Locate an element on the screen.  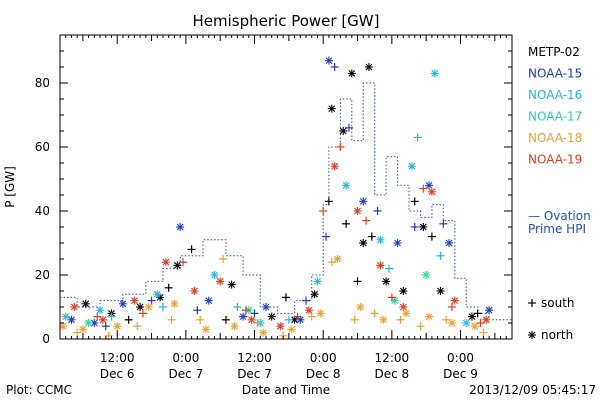
y-tick-label: 20 is located at coordinates (42, 275).